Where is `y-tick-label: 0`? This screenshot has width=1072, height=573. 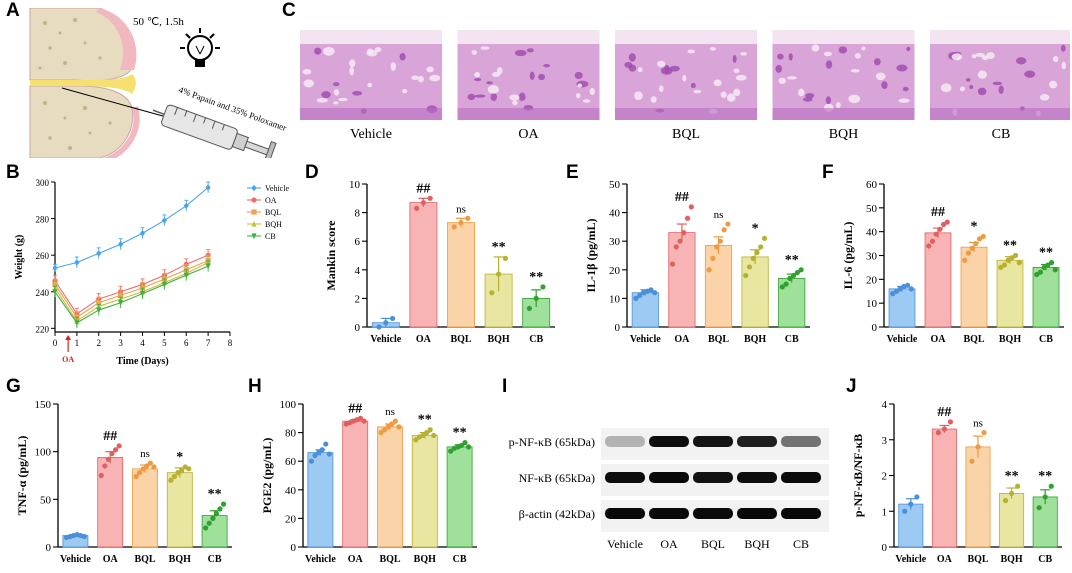 y-tick-label: 0 is located at coordinates (358, 328).